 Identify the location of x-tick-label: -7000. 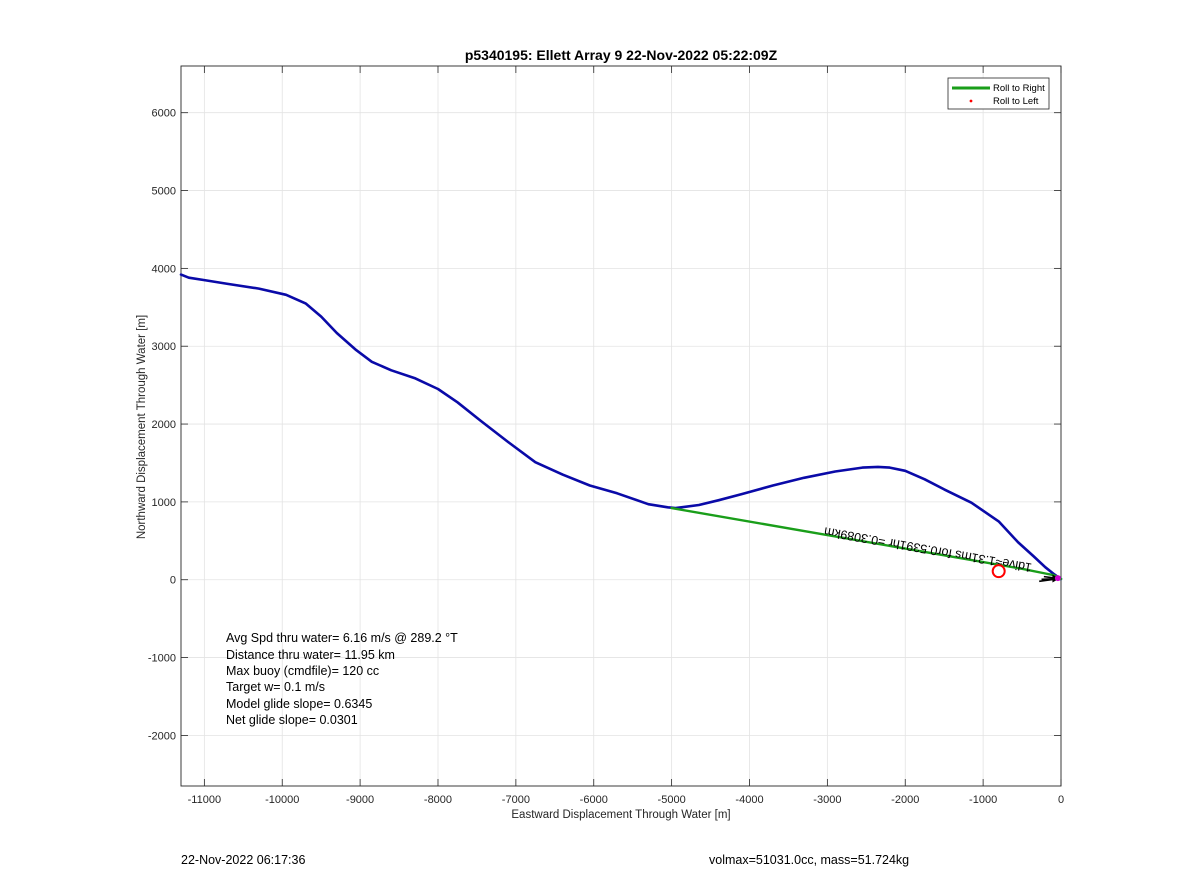
(516, 800).